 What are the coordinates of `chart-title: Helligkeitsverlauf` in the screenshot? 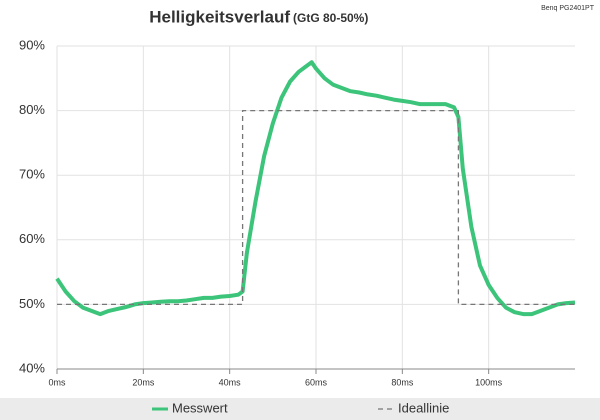 It's located at (219, 16).